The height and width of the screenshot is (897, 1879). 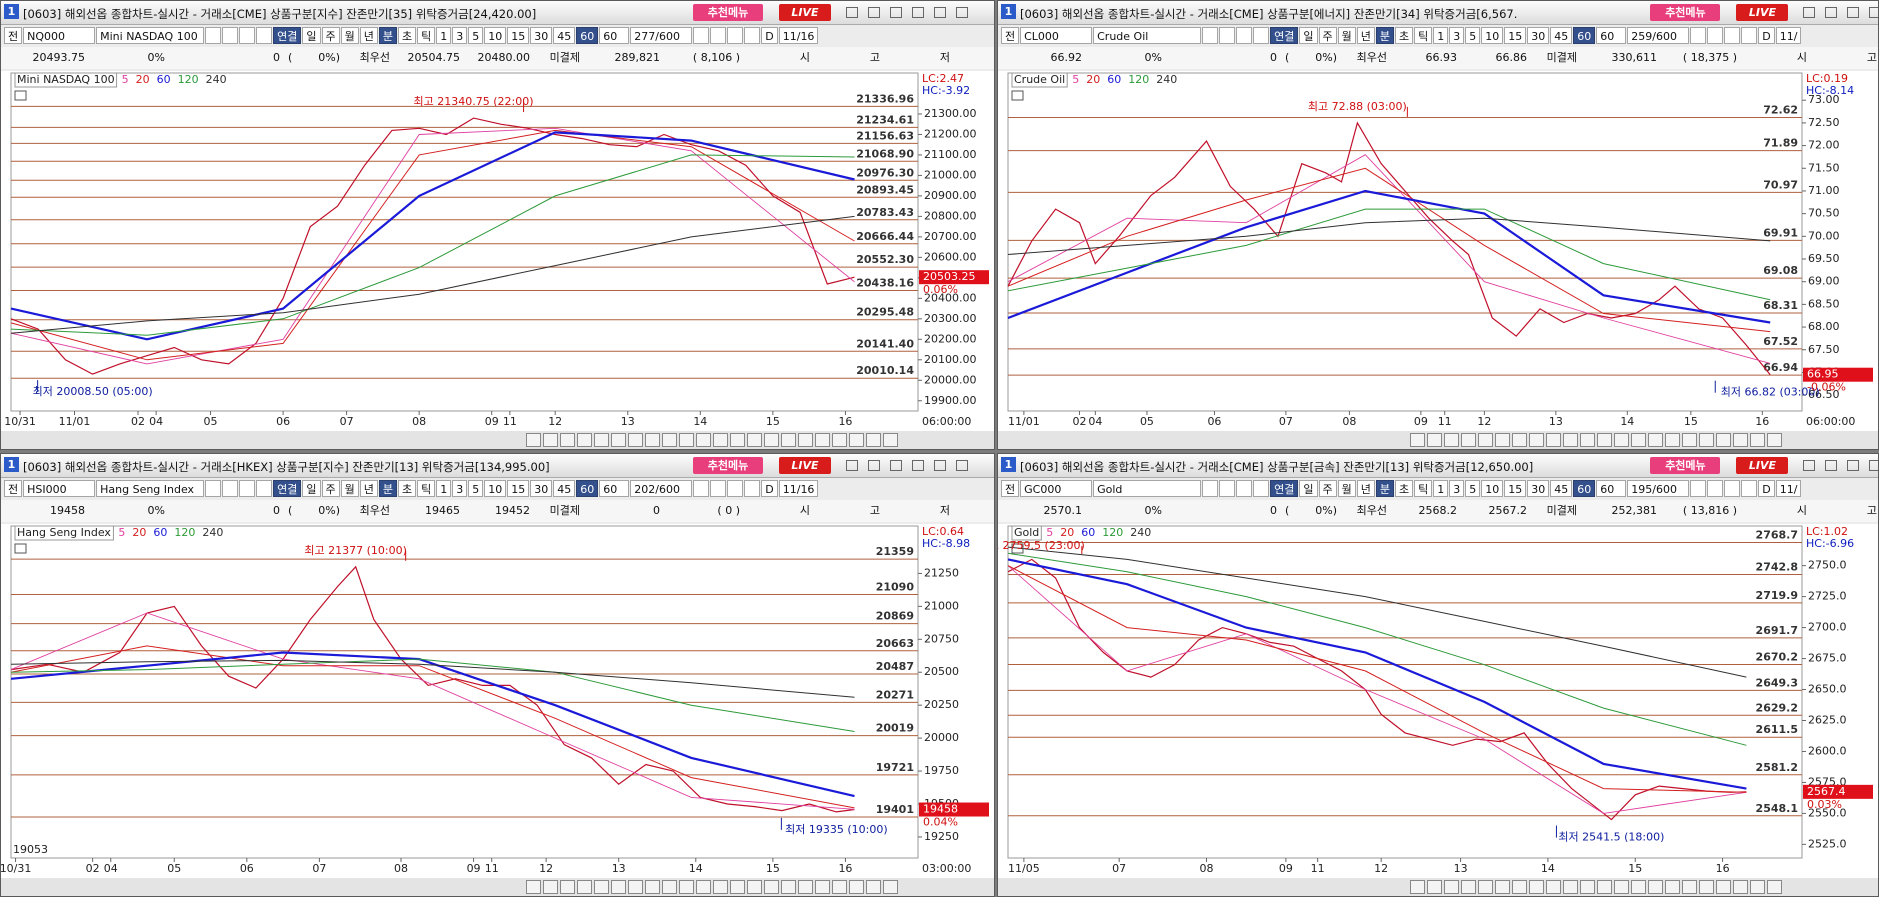 I want to click on toolbar-button: Crude Oil, so click(x=1147, y=35).